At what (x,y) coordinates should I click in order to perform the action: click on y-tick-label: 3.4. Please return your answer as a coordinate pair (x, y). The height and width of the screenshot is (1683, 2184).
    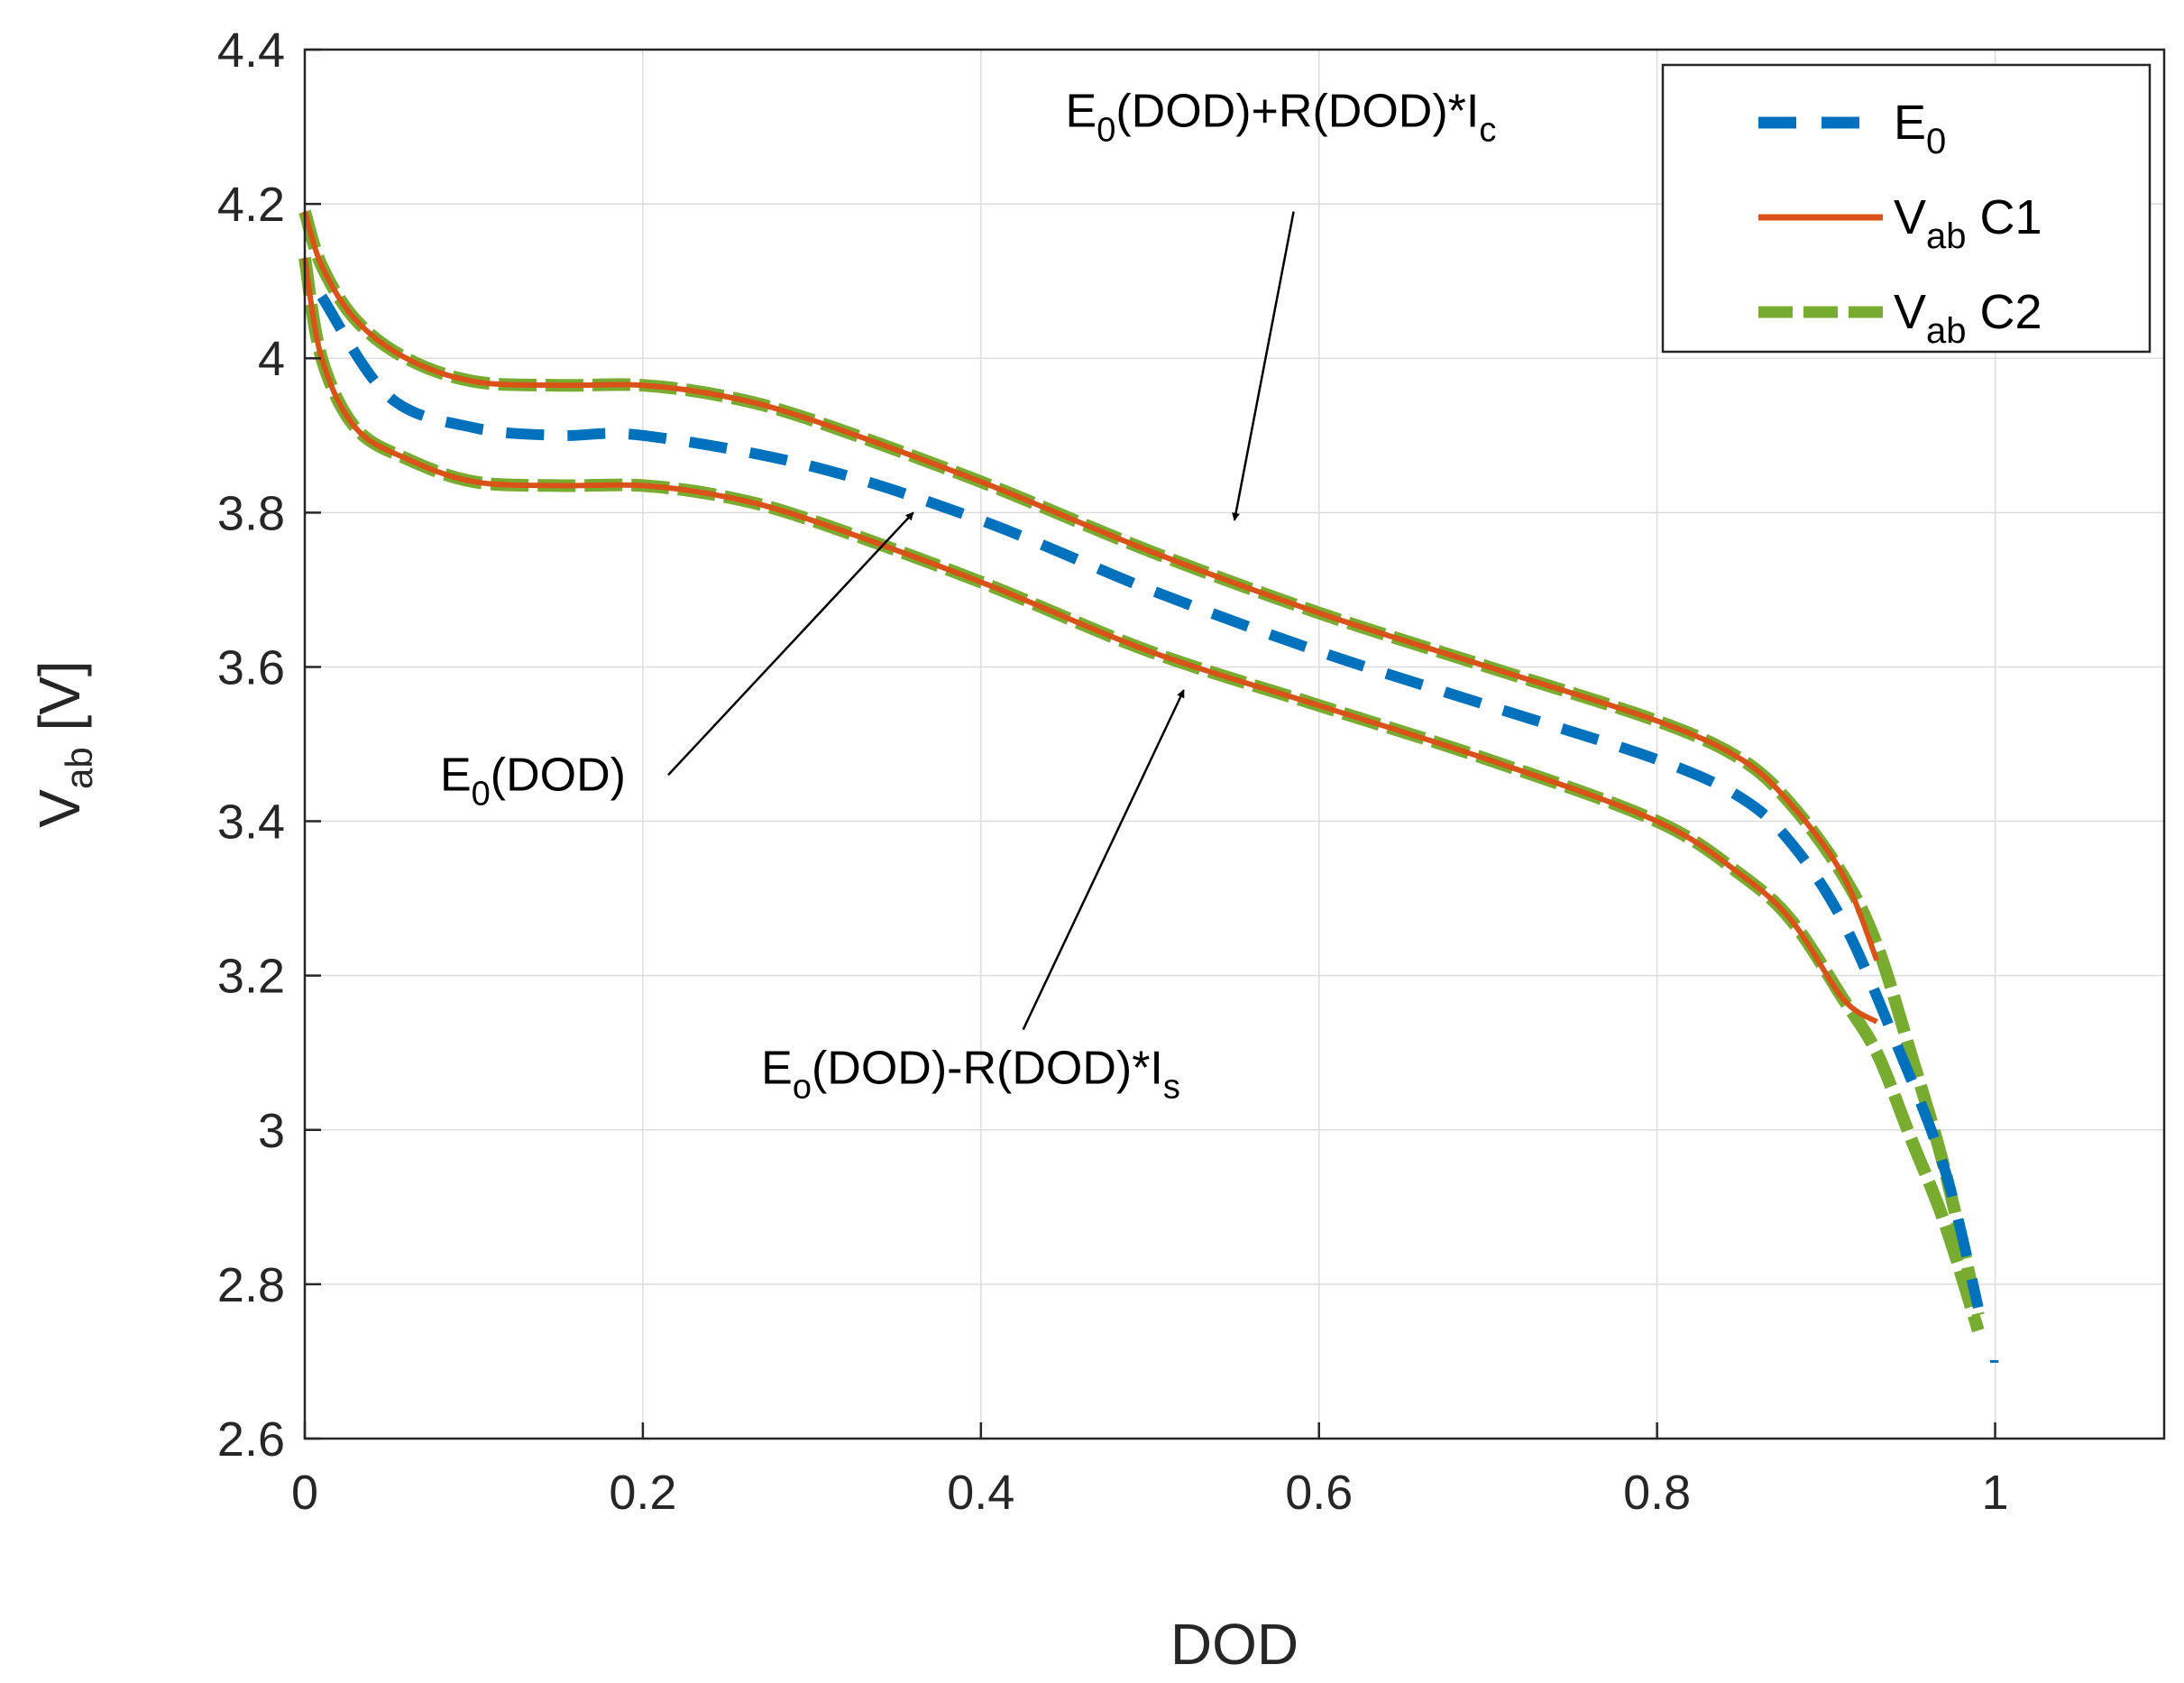
    Looking at the image, I should click on (251, 823).